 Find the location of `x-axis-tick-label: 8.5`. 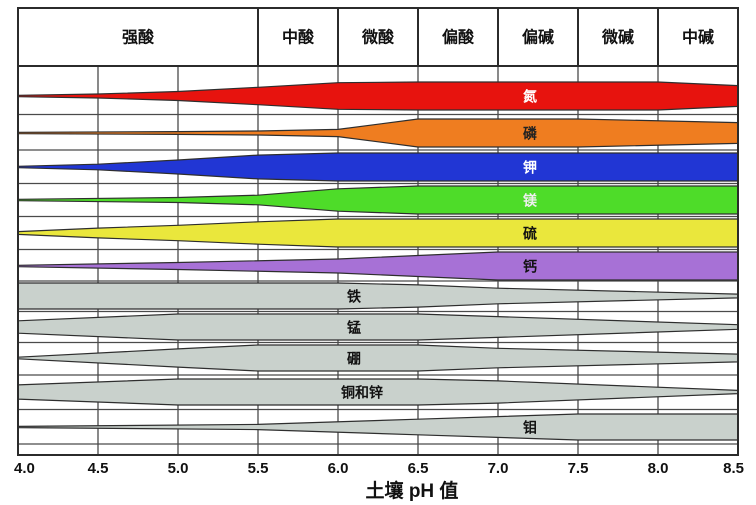

x-axis-tick-label: 8.5 is located at coordinates (733, 468).